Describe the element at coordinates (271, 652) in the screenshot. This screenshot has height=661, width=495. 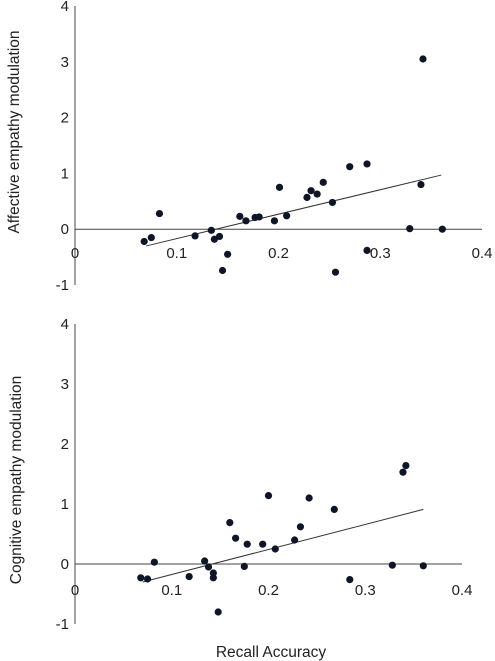
I see `x-axis-label: Recall Accuracy` at that location.